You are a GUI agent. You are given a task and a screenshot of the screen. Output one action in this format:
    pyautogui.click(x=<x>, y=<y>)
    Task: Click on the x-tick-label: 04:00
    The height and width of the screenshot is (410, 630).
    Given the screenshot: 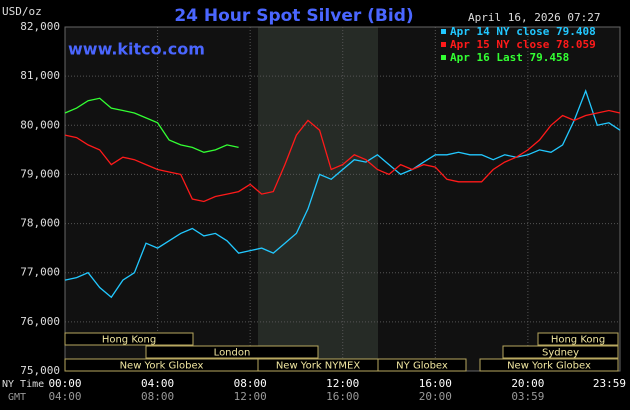 What is the action you would take?
    pyautogui.click(x=157, y=383)
    